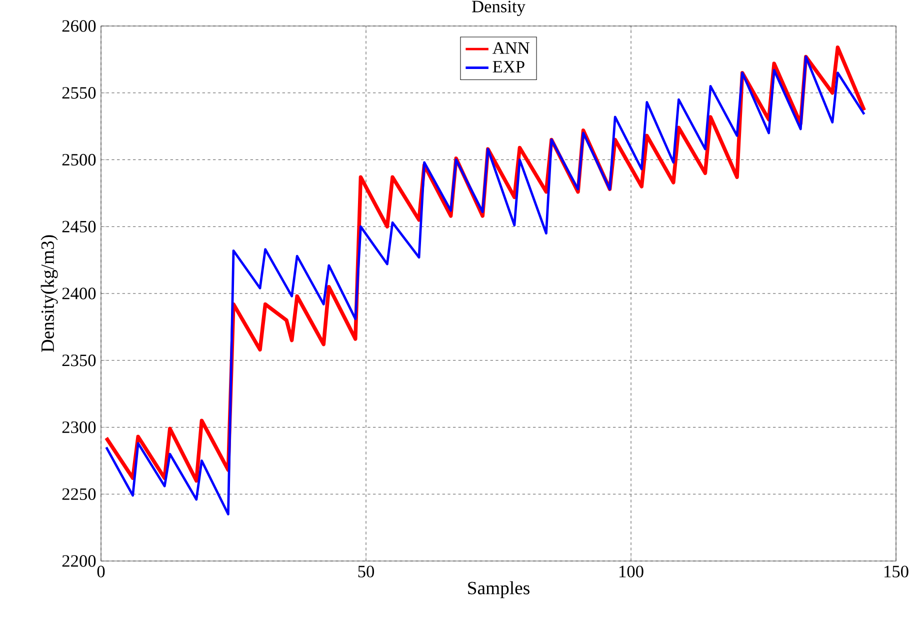 Image resolution: width=912 pixels, height=622 pixels. Describe the element at coordinates (49, 293) in the screenshot. I see `y-axis-title: Density(kg/m3)` at that location.